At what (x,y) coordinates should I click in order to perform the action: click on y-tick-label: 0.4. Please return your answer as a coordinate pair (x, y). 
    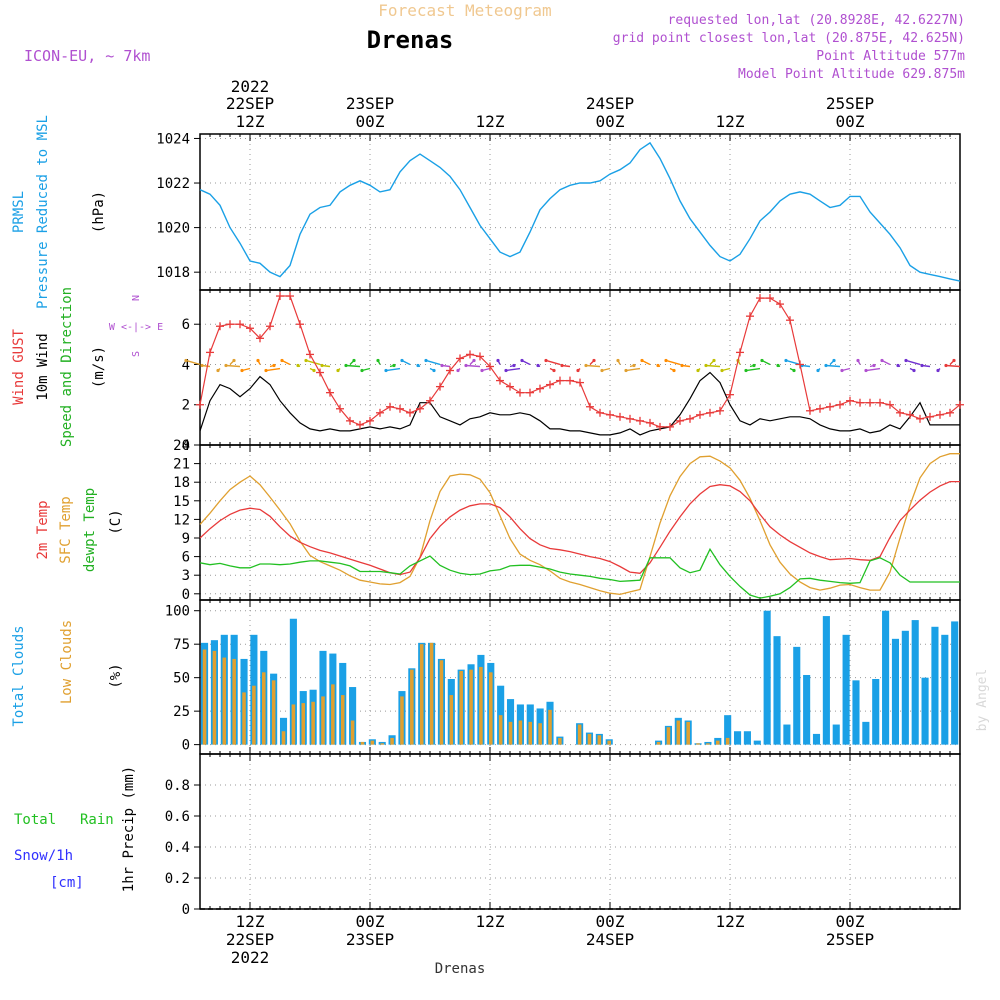
    Looking at the image, I should click on (177, 848).